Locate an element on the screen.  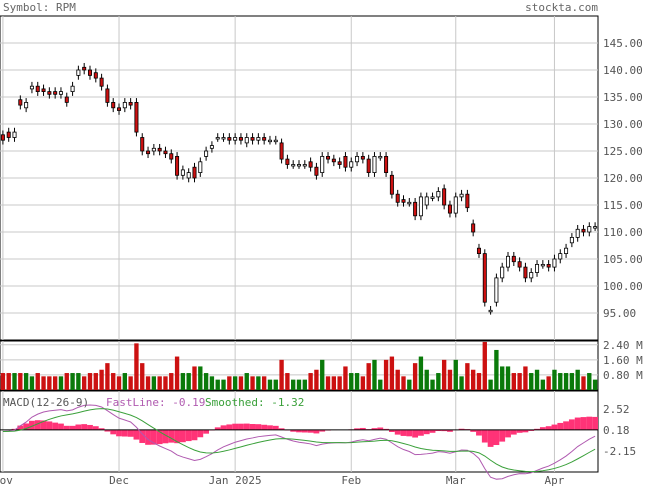
x-tick-label: Apr is located at coordinates (555, 480).